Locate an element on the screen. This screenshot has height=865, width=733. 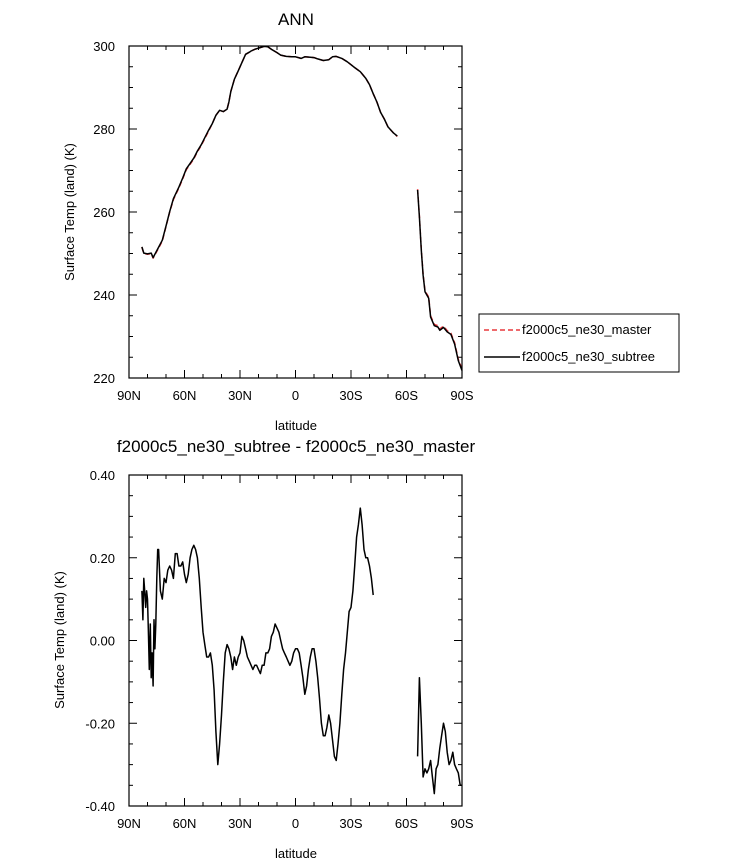
top-xtick-label: 30N is located at coordinates (240, 395).